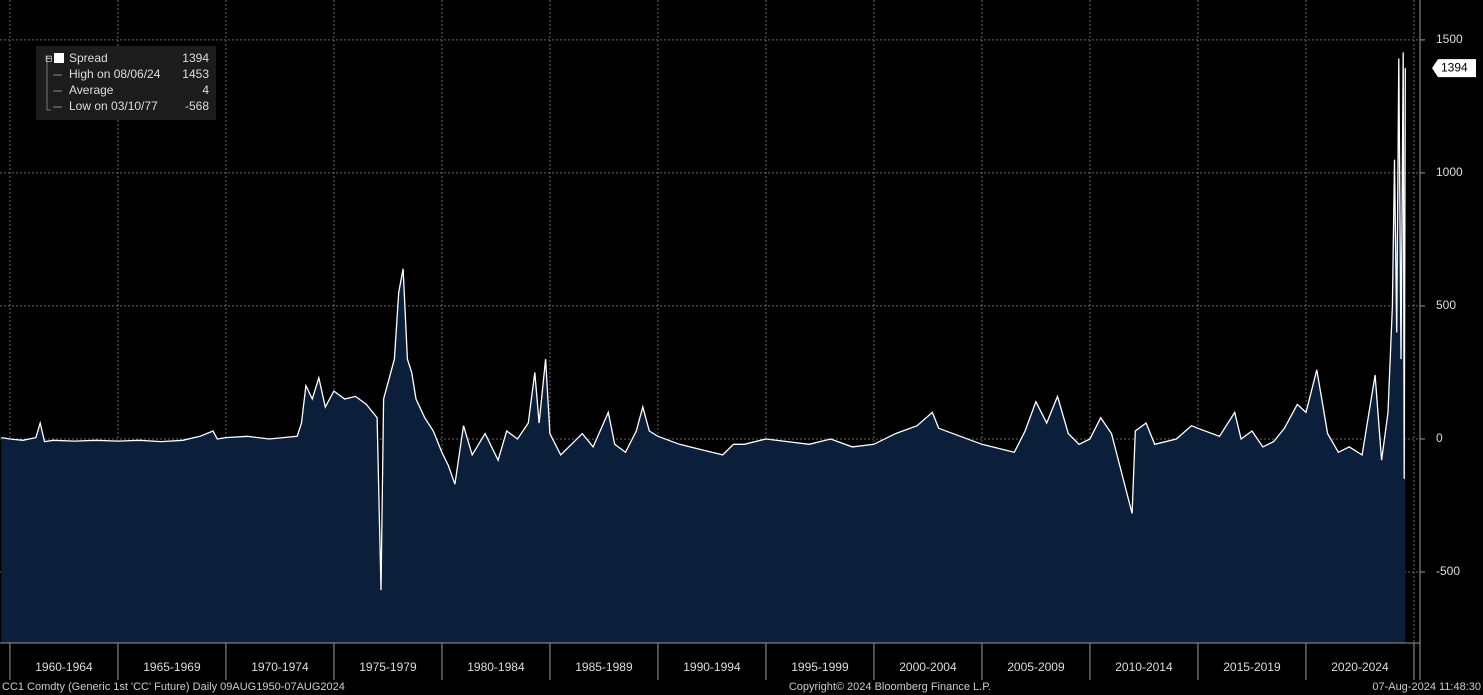 This screenshot has width=1483, height=695. Describe the element at coordinates (195, 74) in the screenshot. I see `legend-stat-value: 1453` at that location.